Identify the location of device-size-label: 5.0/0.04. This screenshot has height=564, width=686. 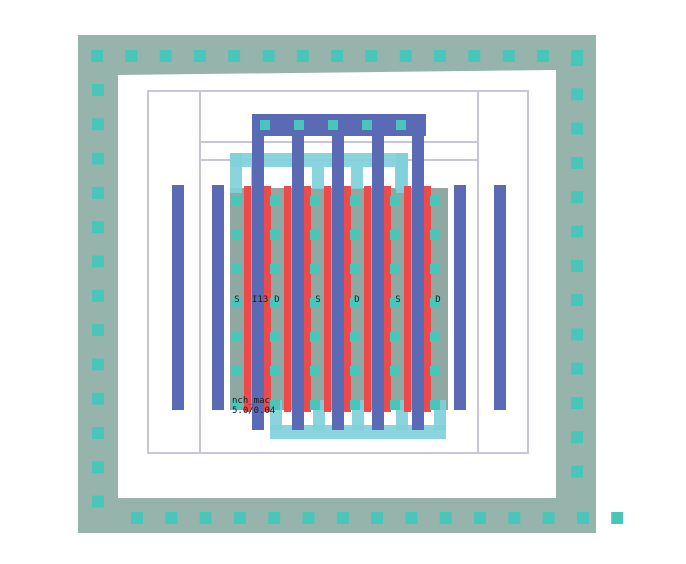
(253, 411).